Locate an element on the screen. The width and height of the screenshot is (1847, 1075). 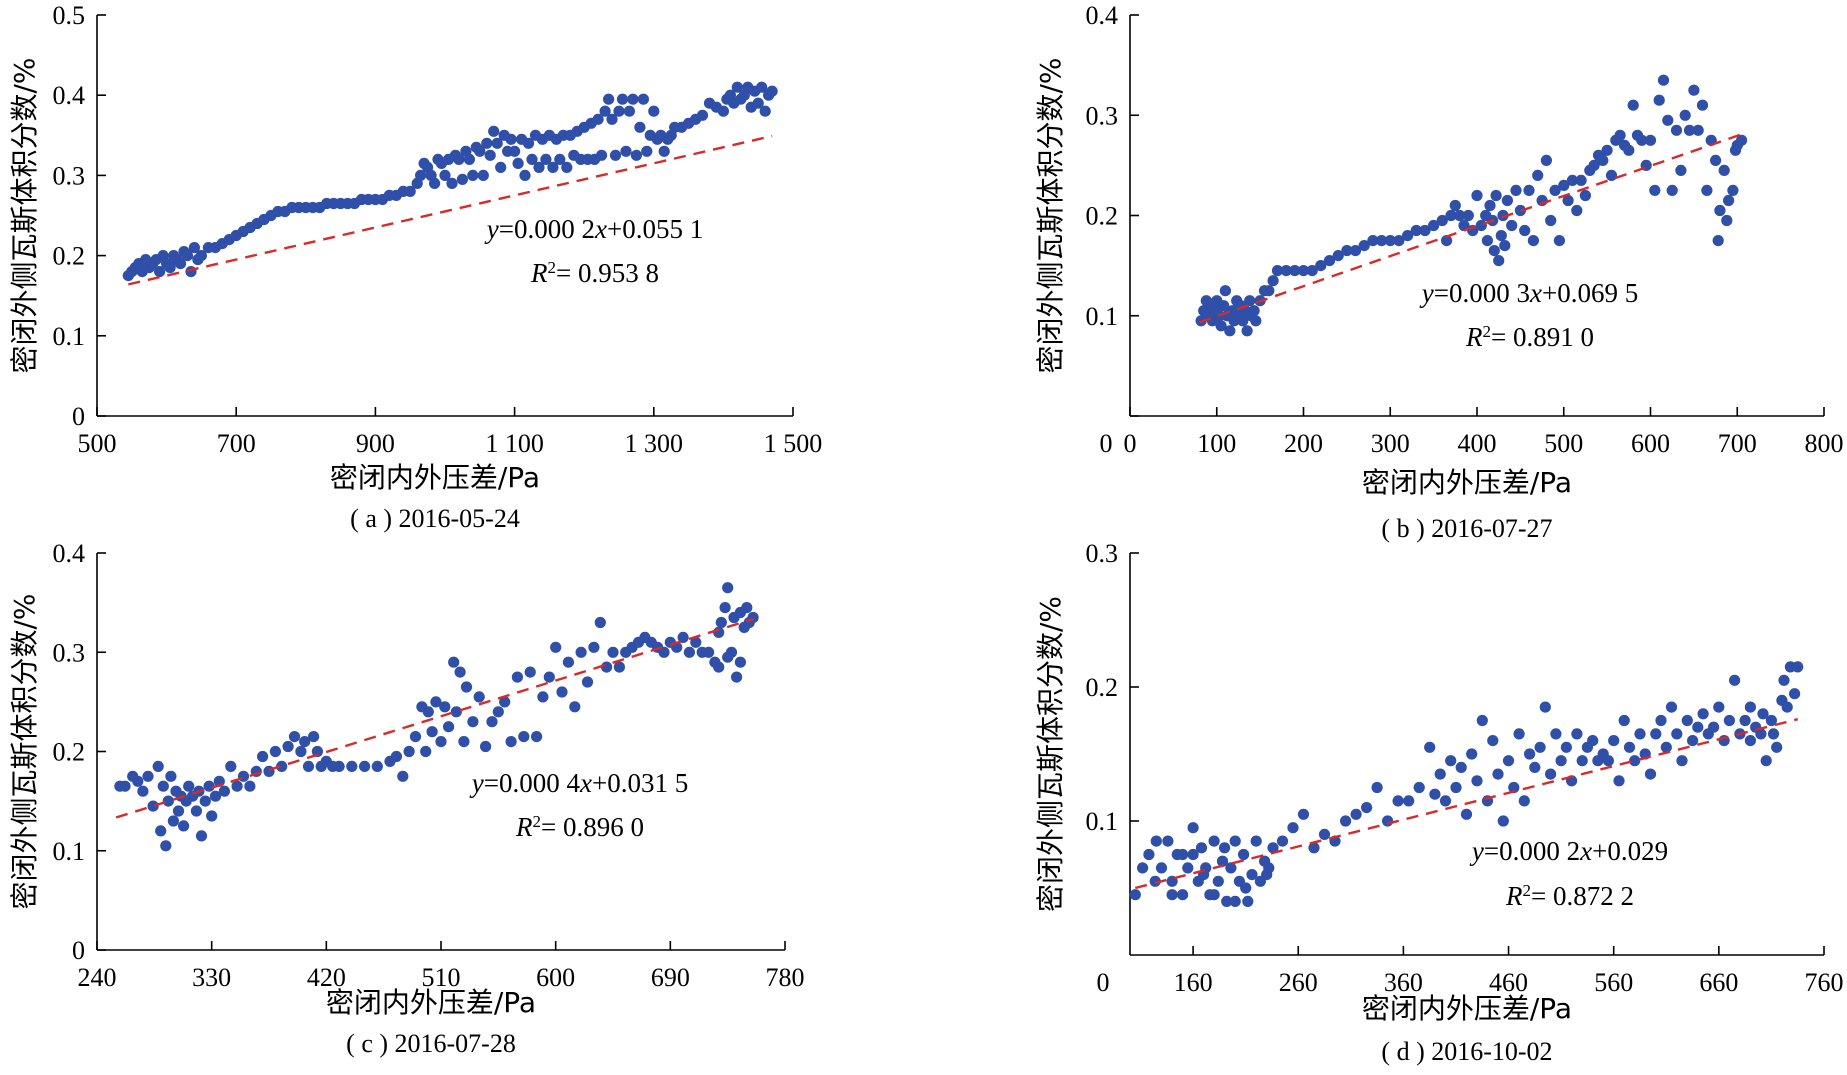
x-tick-label: 360 is located at coordinates (1403, 982).